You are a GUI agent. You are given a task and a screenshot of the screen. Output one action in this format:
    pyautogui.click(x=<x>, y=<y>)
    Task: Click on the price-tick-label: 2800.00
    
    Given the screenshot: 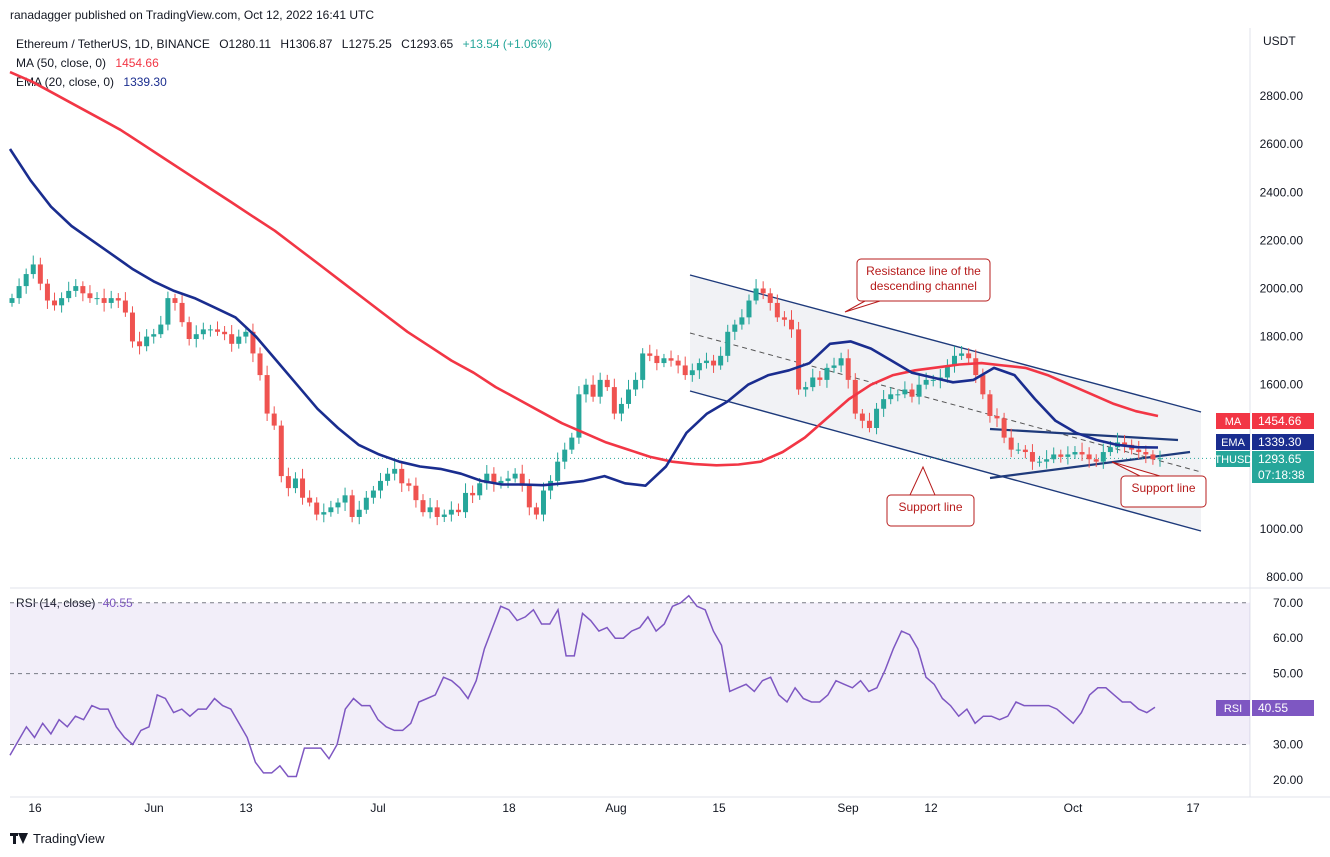 What is the action you would take?
    pyautogui.click(x=1282, y=96)
    